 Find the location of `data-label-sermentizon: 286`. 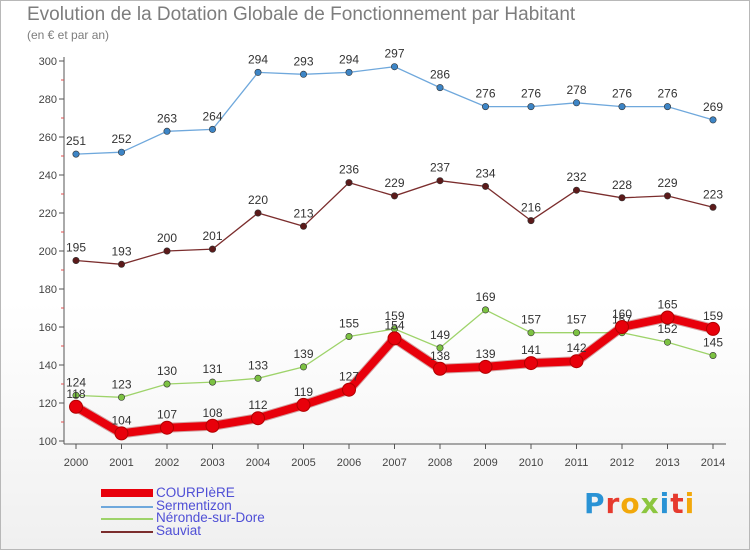

data-label-sermentizon: 286 is located at coordinates (440, 75).